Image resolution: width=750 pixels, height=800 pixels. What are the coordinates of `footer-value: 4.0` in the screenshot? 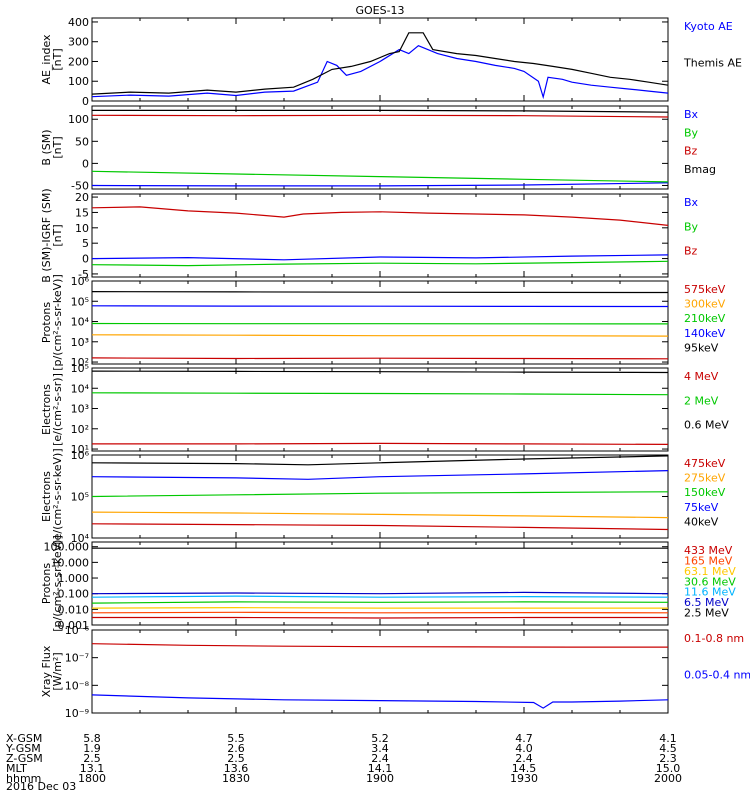 It's located at (524, 748).